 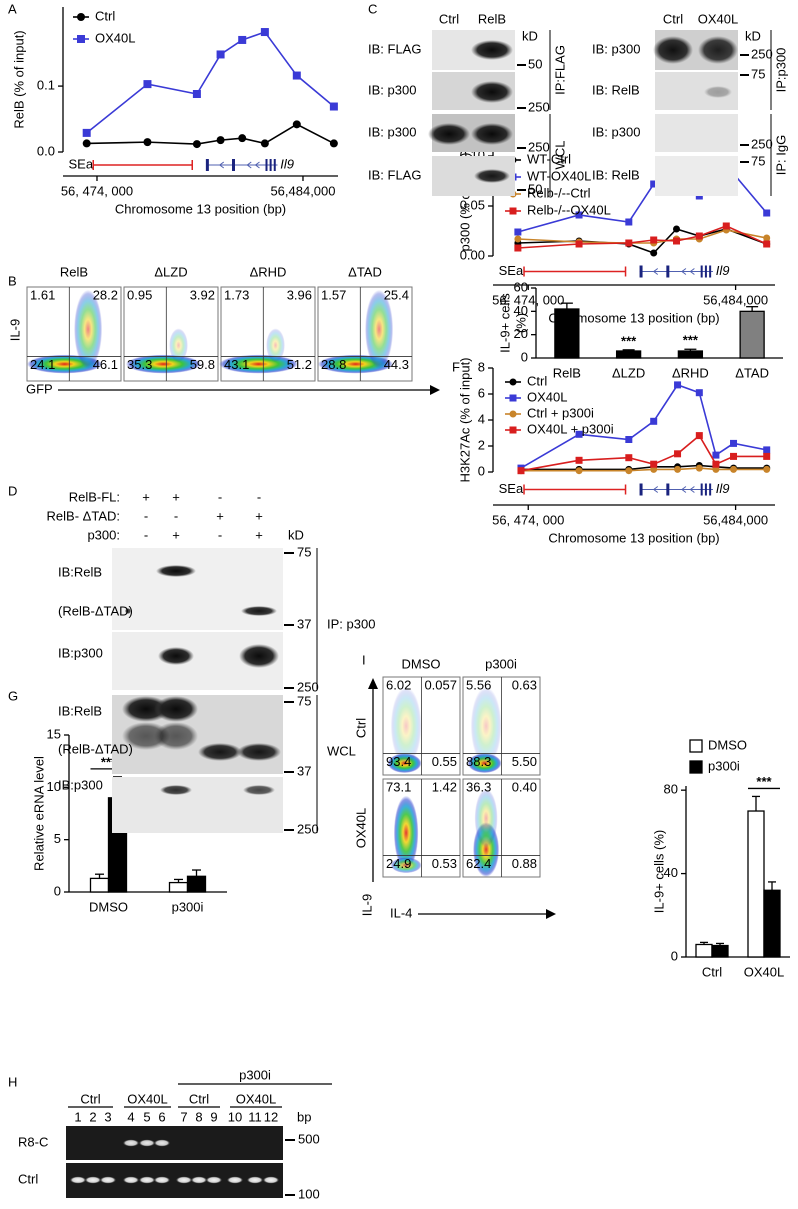 What do you see at coordinates (570, 428) in the screenshot?
I see `legend-label: OX40L + p300i` at bounding box center [570, 428].